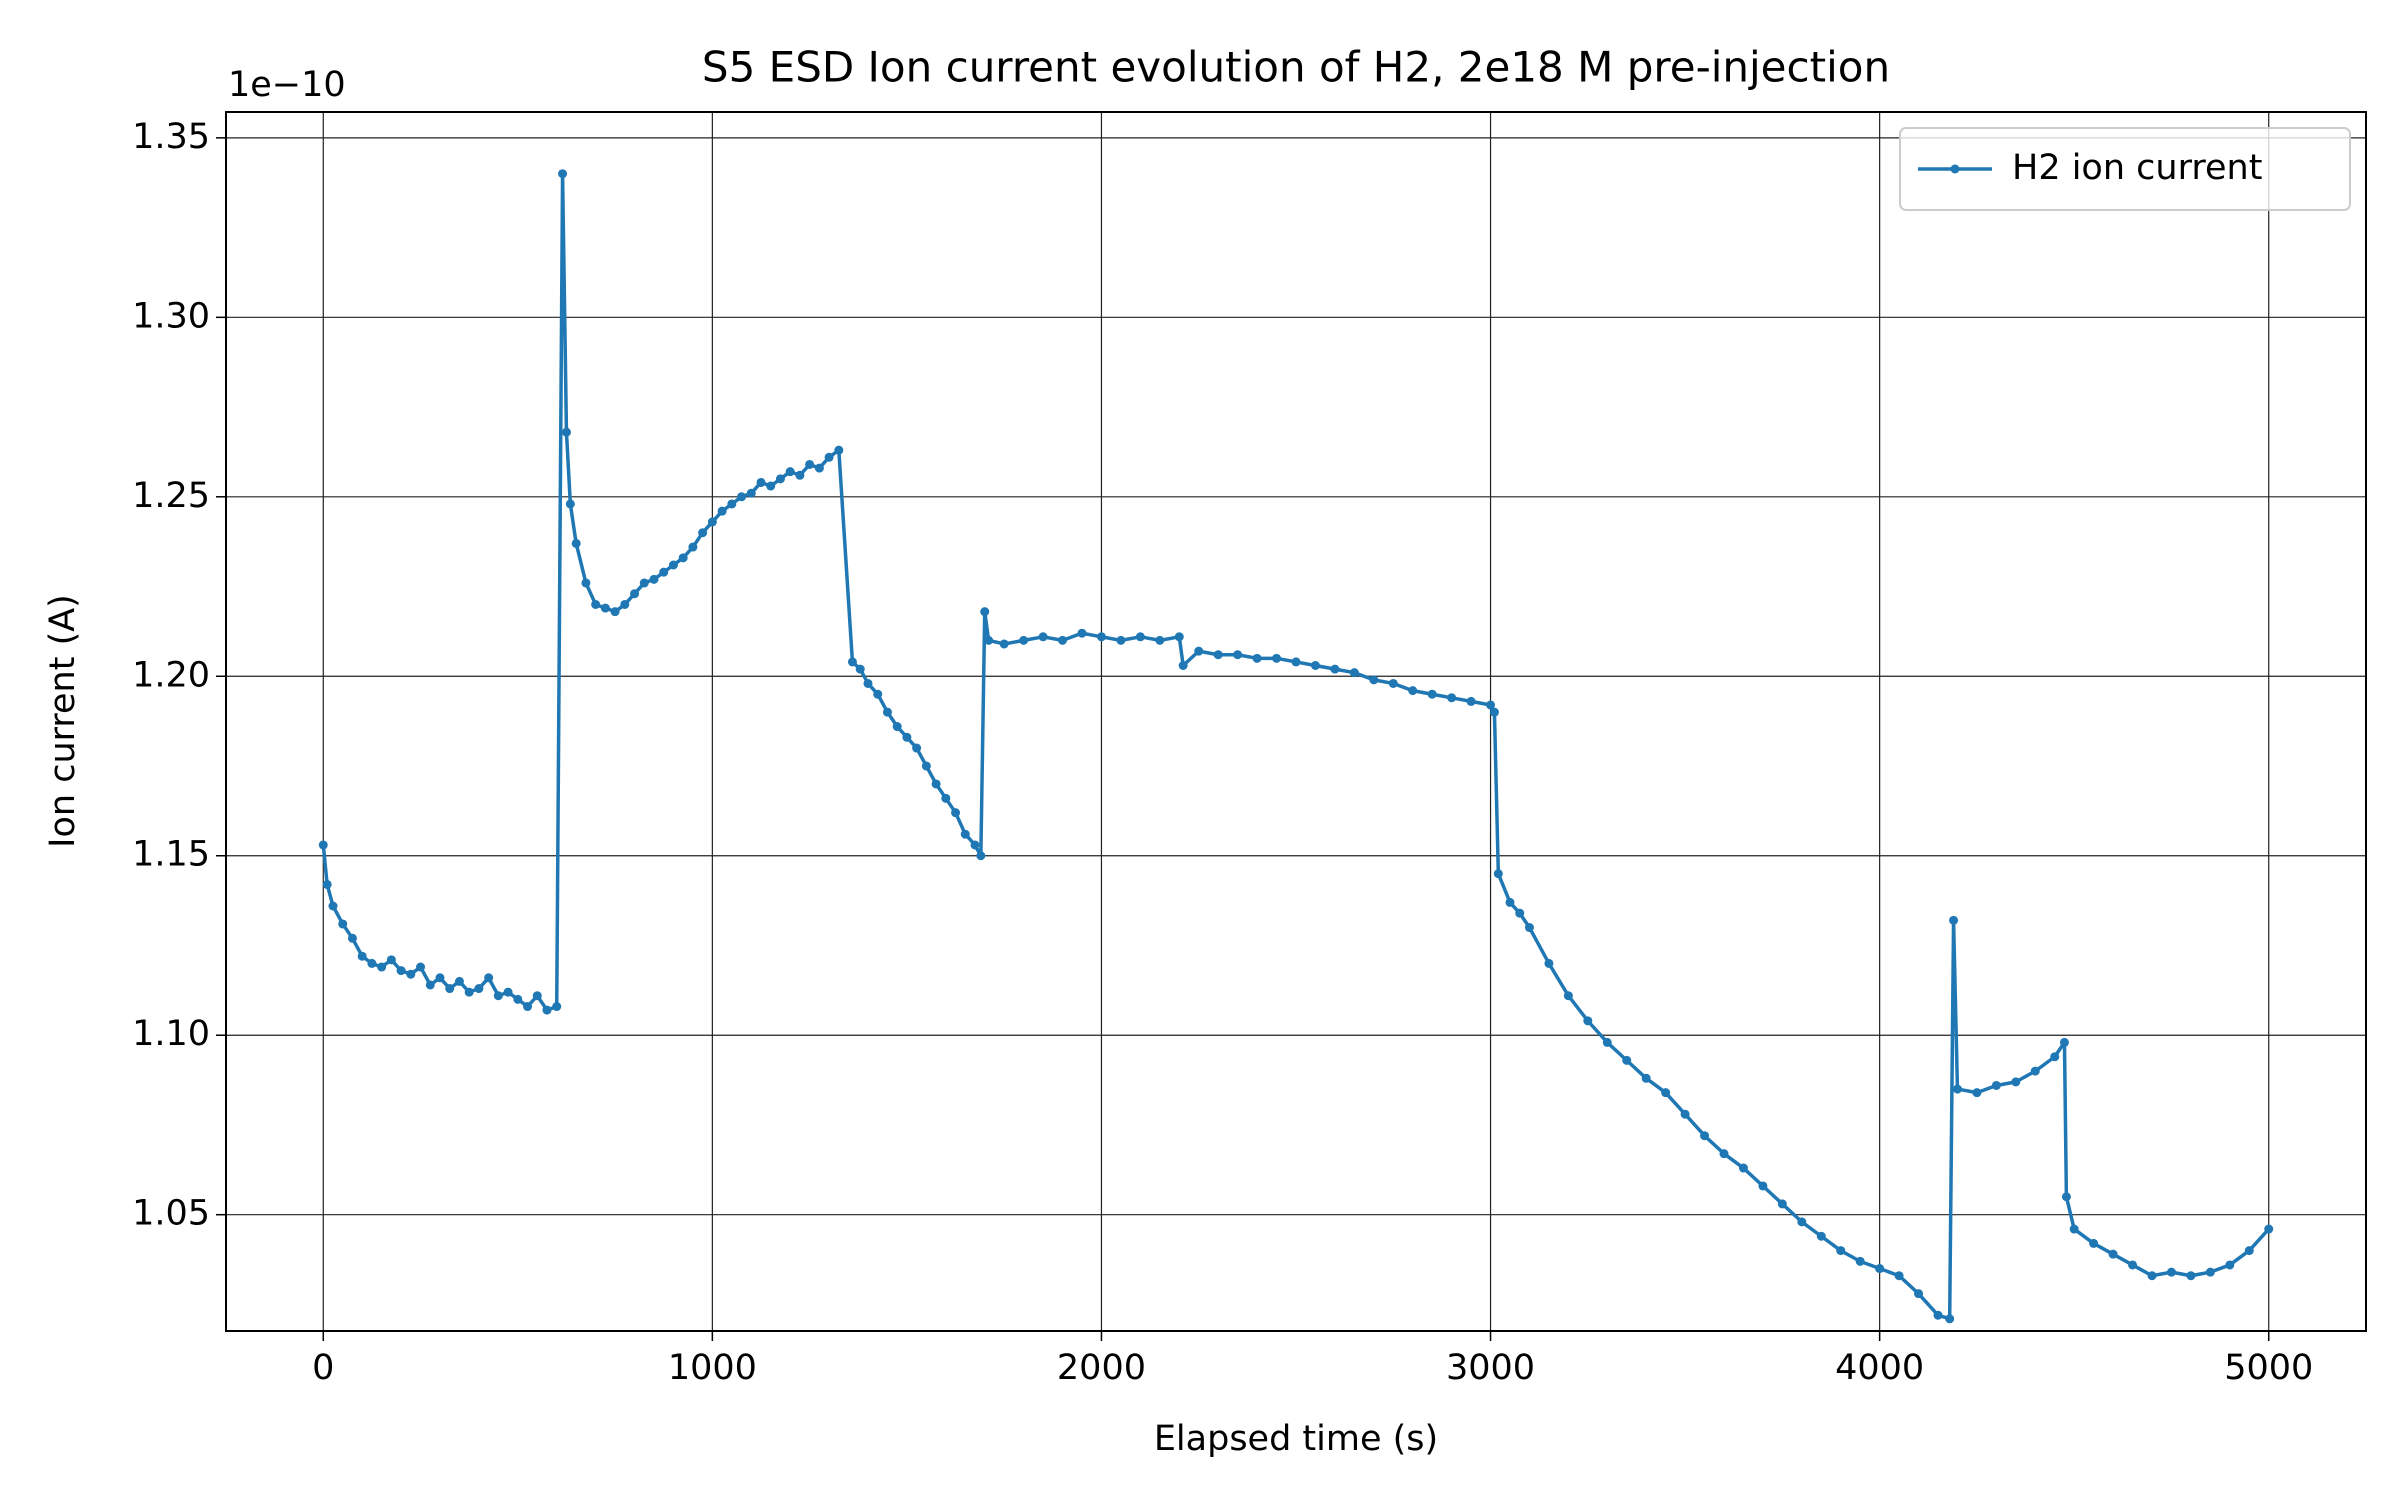  Describe the element at coordinates (1101, 1368) in the screenshot. I see `x-tick-label: 2000` at that location.